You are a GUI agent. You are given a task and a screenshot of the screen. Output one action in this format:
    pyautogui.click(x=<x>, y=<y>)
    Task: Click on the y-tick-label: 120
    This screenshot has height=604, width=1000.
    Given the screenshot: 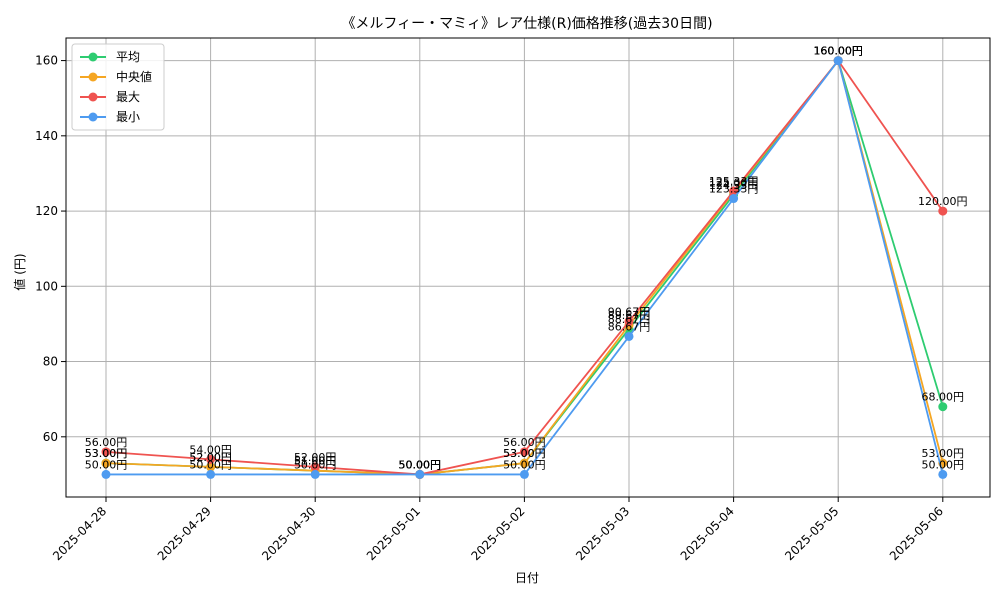 What is the action you would take?
    pyautogui.click(x=46, y=211)
    